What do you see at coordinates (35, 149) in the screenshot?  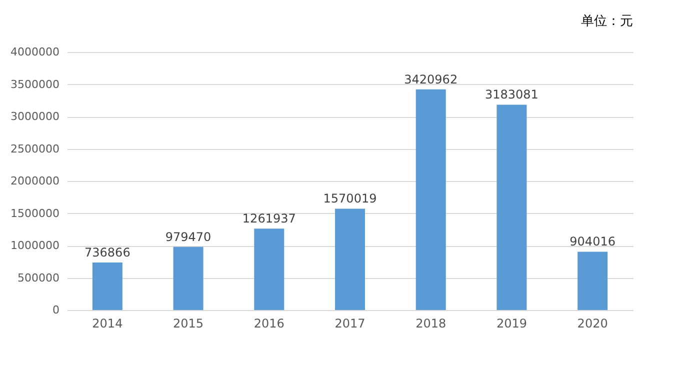 I see `y-tick-label: 2500000` at bounding box center [35, 149].